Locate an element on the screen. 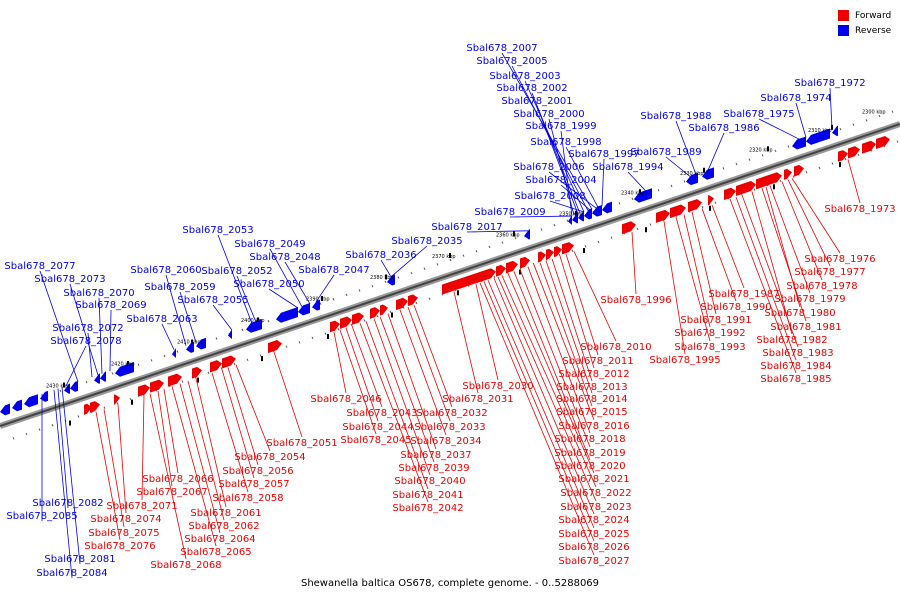  gene-label: Sbal678_2066 is located at coordinates (177, 479).